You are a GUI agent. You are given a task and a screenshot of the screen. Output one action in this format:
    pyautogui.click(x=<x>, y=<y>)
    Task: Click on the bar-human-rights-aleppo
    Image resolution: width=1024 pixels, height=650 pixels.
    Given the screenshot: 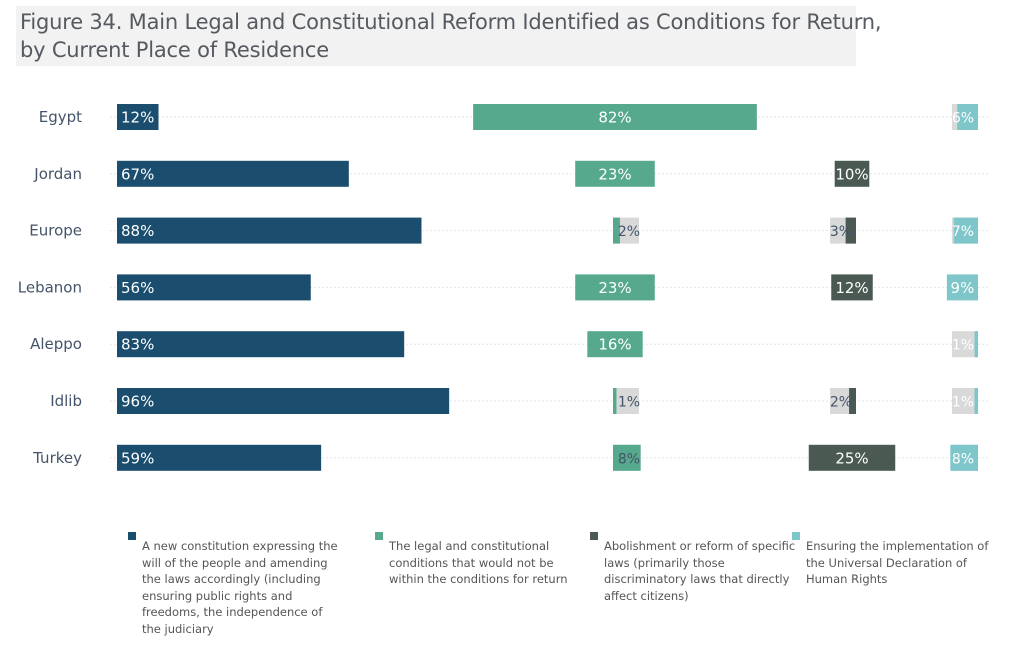 What is the action you would take?
    pyautogui.click(x=976, y=344)
    